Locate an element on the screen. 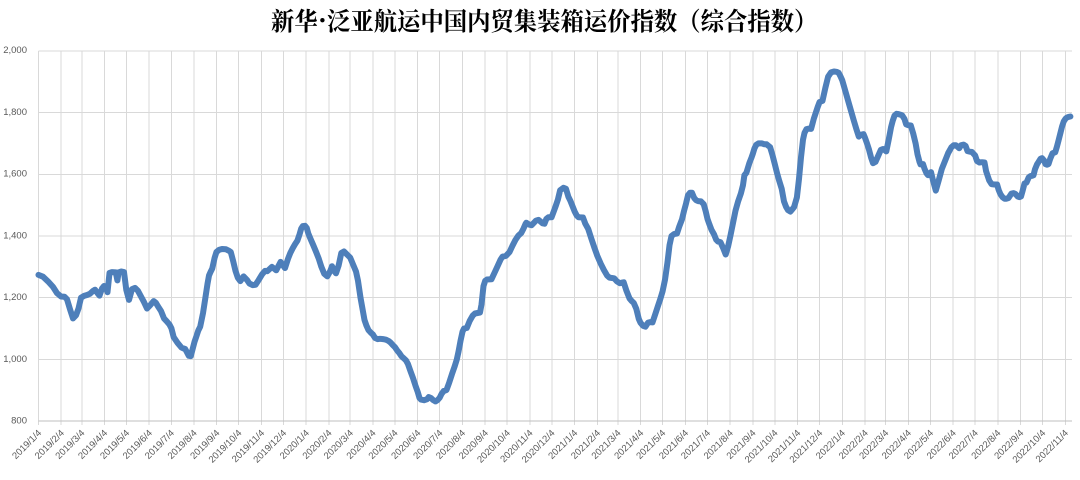  svg-text: 1,000 is located at coordinates (15, 359).